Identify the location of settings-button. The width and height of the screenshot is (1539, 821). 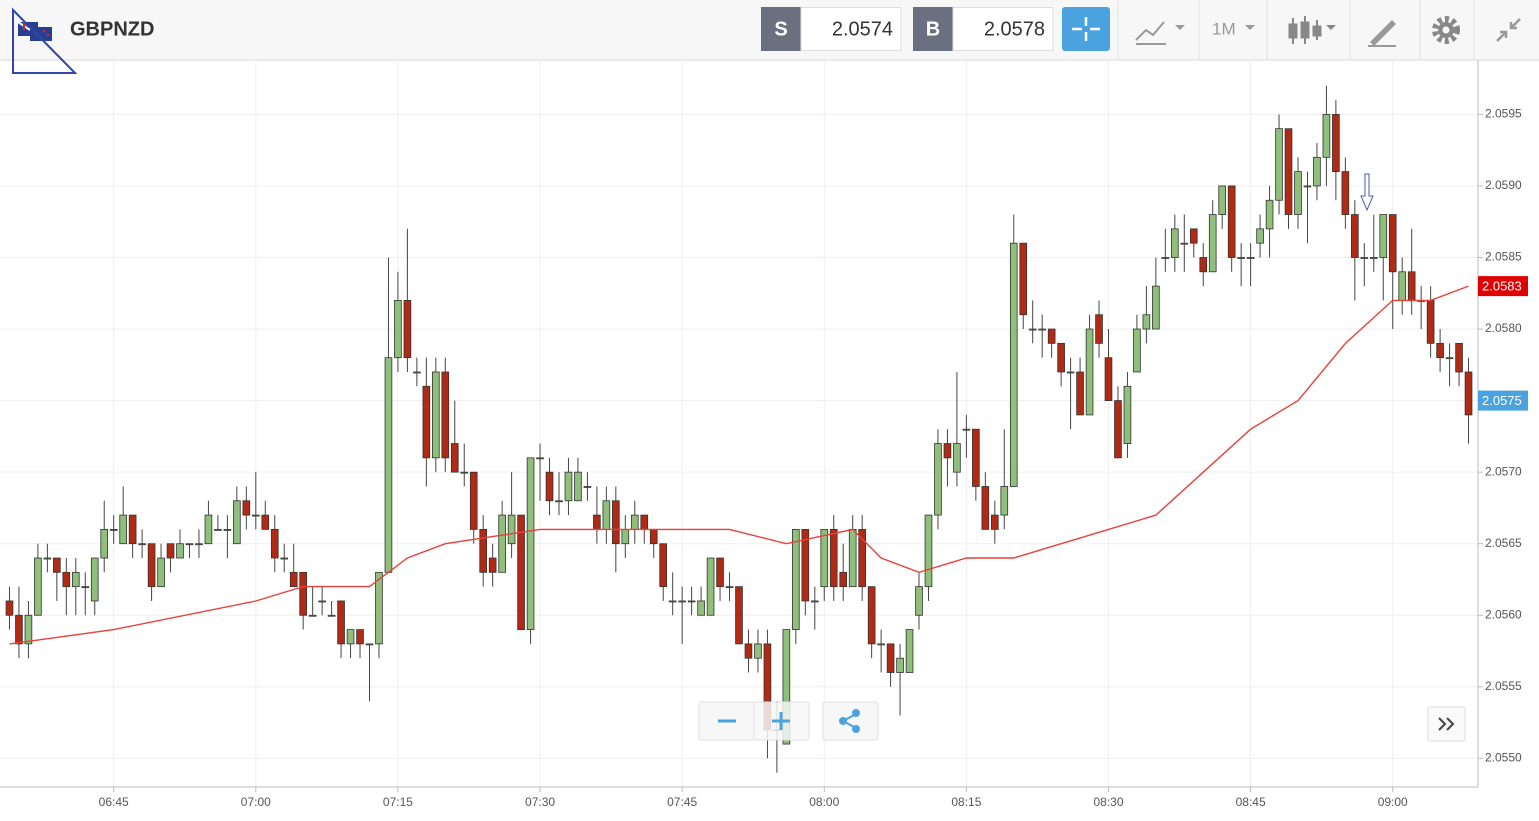
(1446, 30).